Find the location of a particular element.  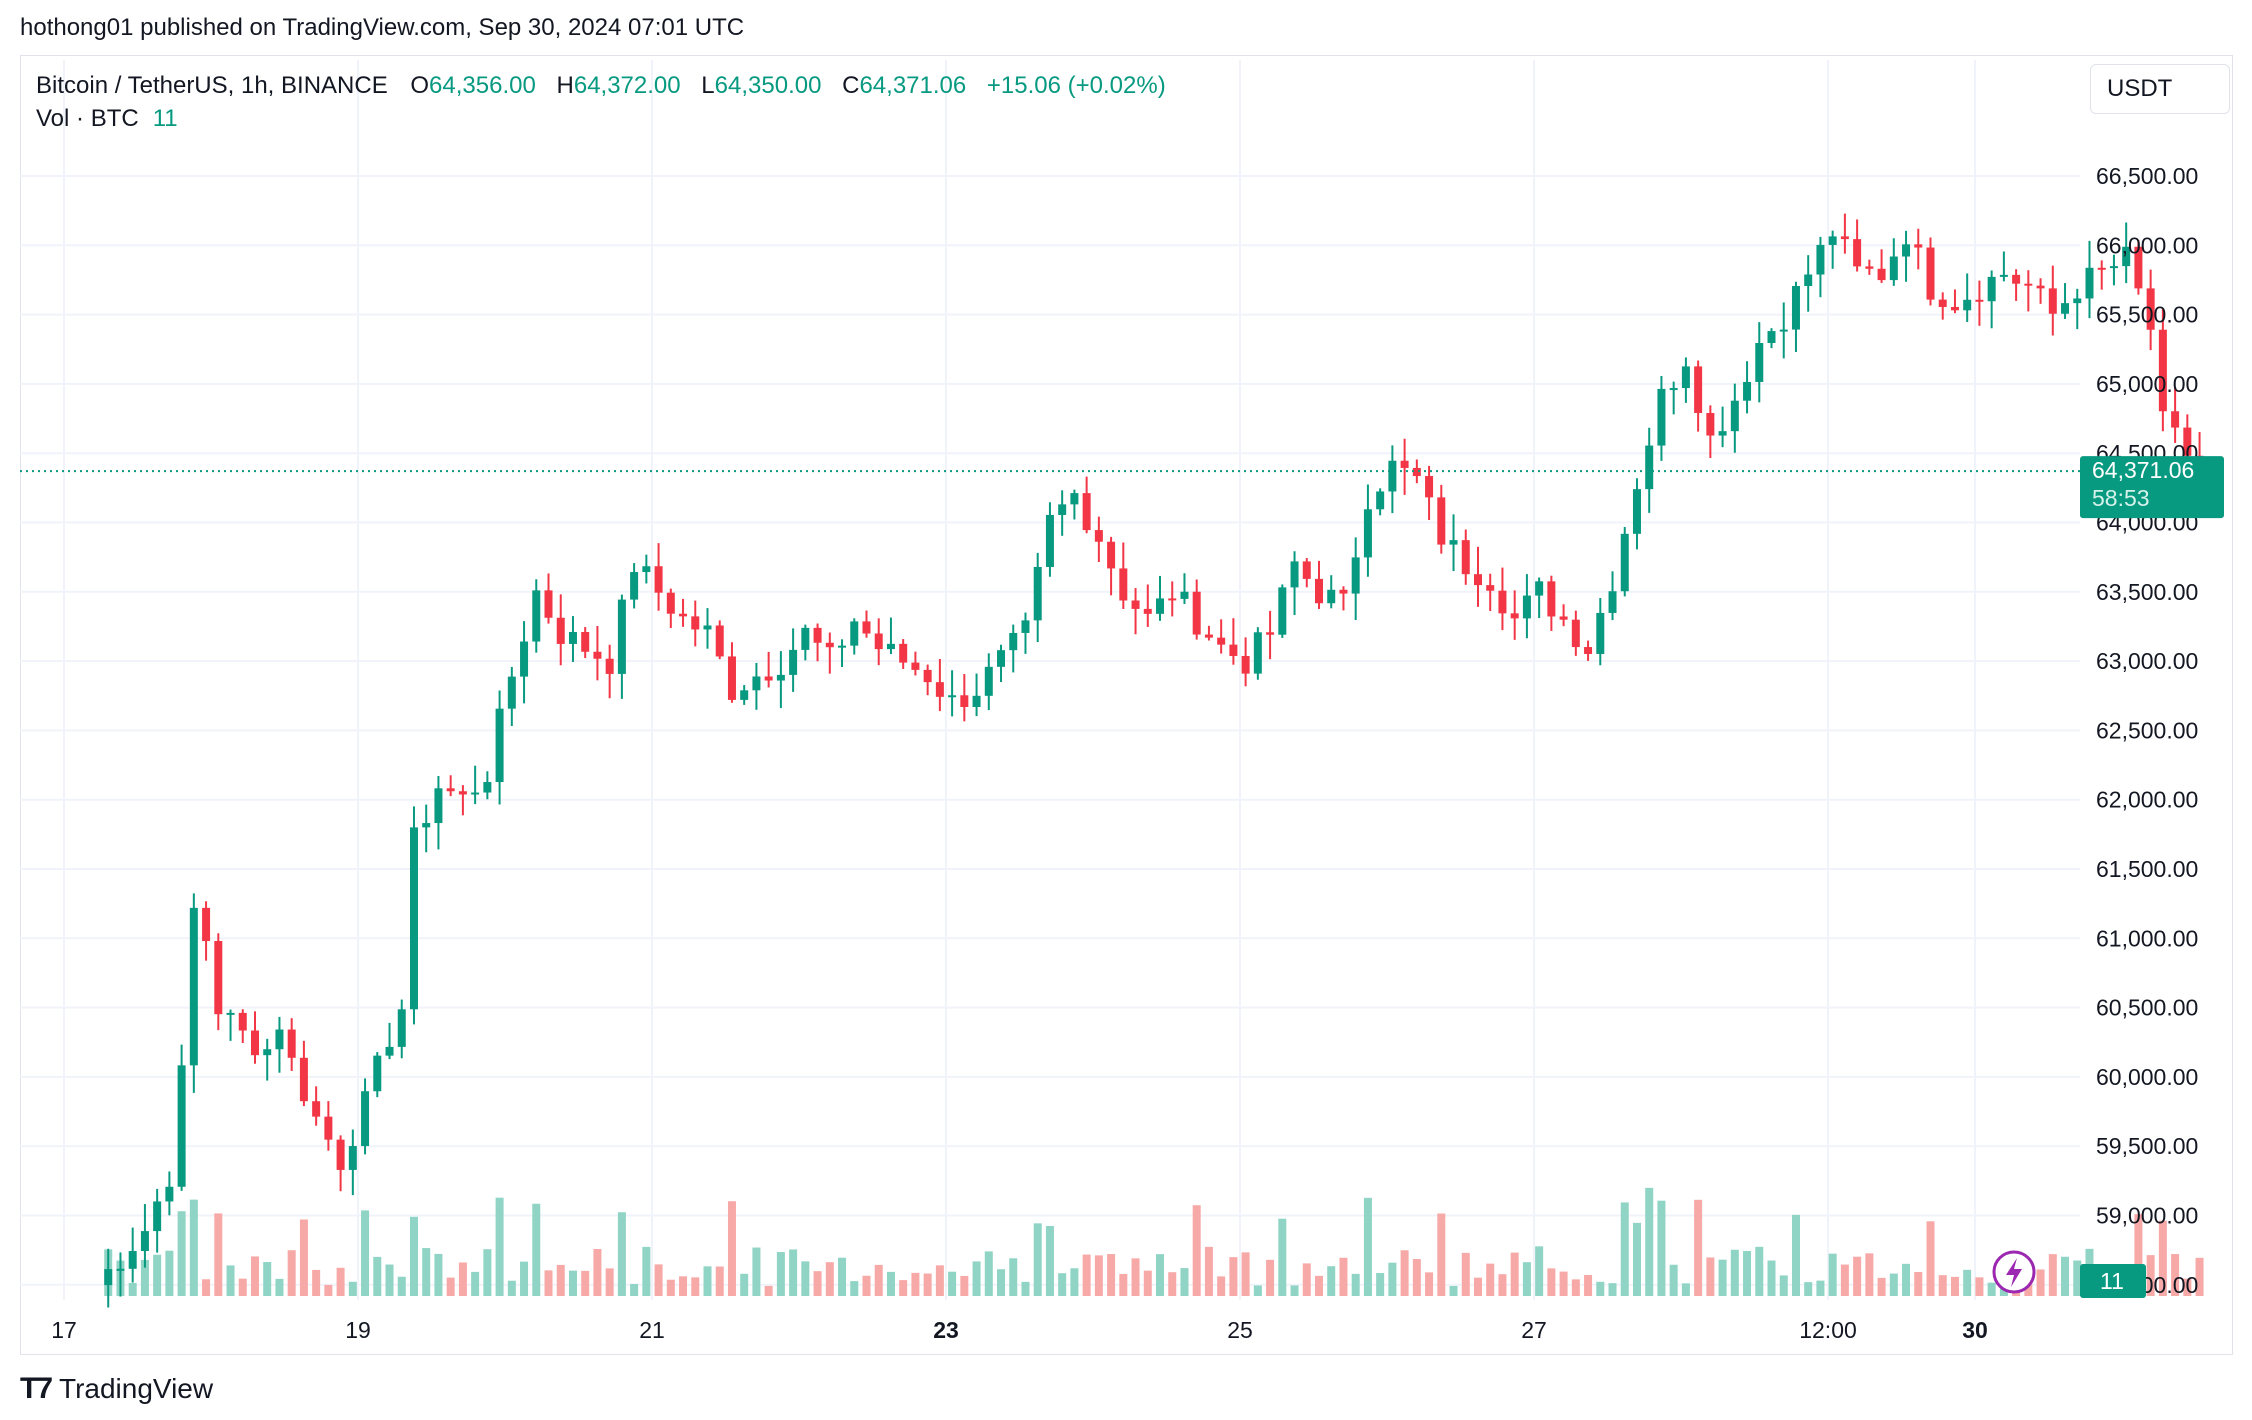

lightning-icon is located at coordinates (2014, 1272).